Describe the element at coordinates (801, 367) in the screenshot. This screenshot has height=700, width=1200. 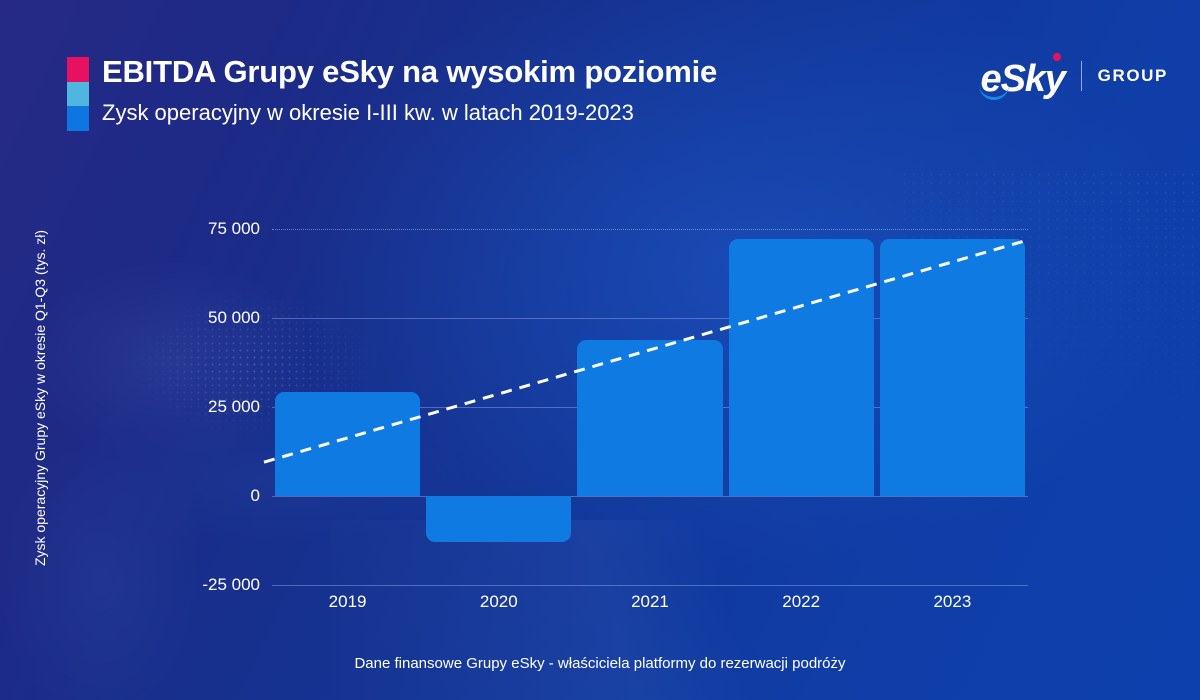
I see `bar-2022` at that location.